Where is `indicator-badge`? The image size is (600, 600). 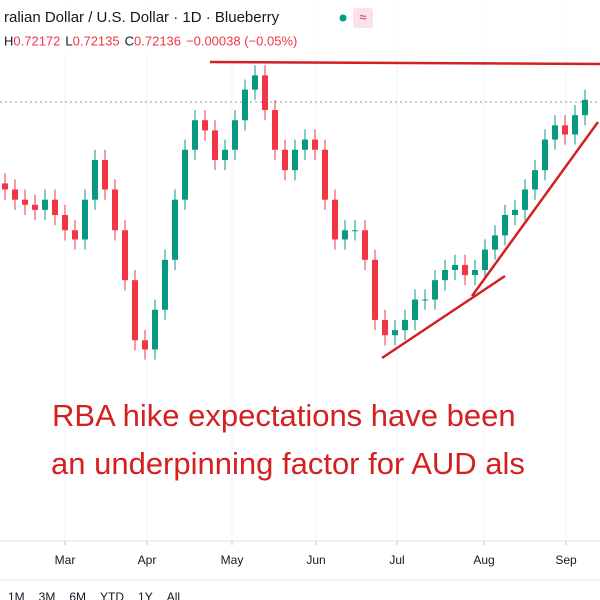 indicator-badge is located at coordinates (363, 18).